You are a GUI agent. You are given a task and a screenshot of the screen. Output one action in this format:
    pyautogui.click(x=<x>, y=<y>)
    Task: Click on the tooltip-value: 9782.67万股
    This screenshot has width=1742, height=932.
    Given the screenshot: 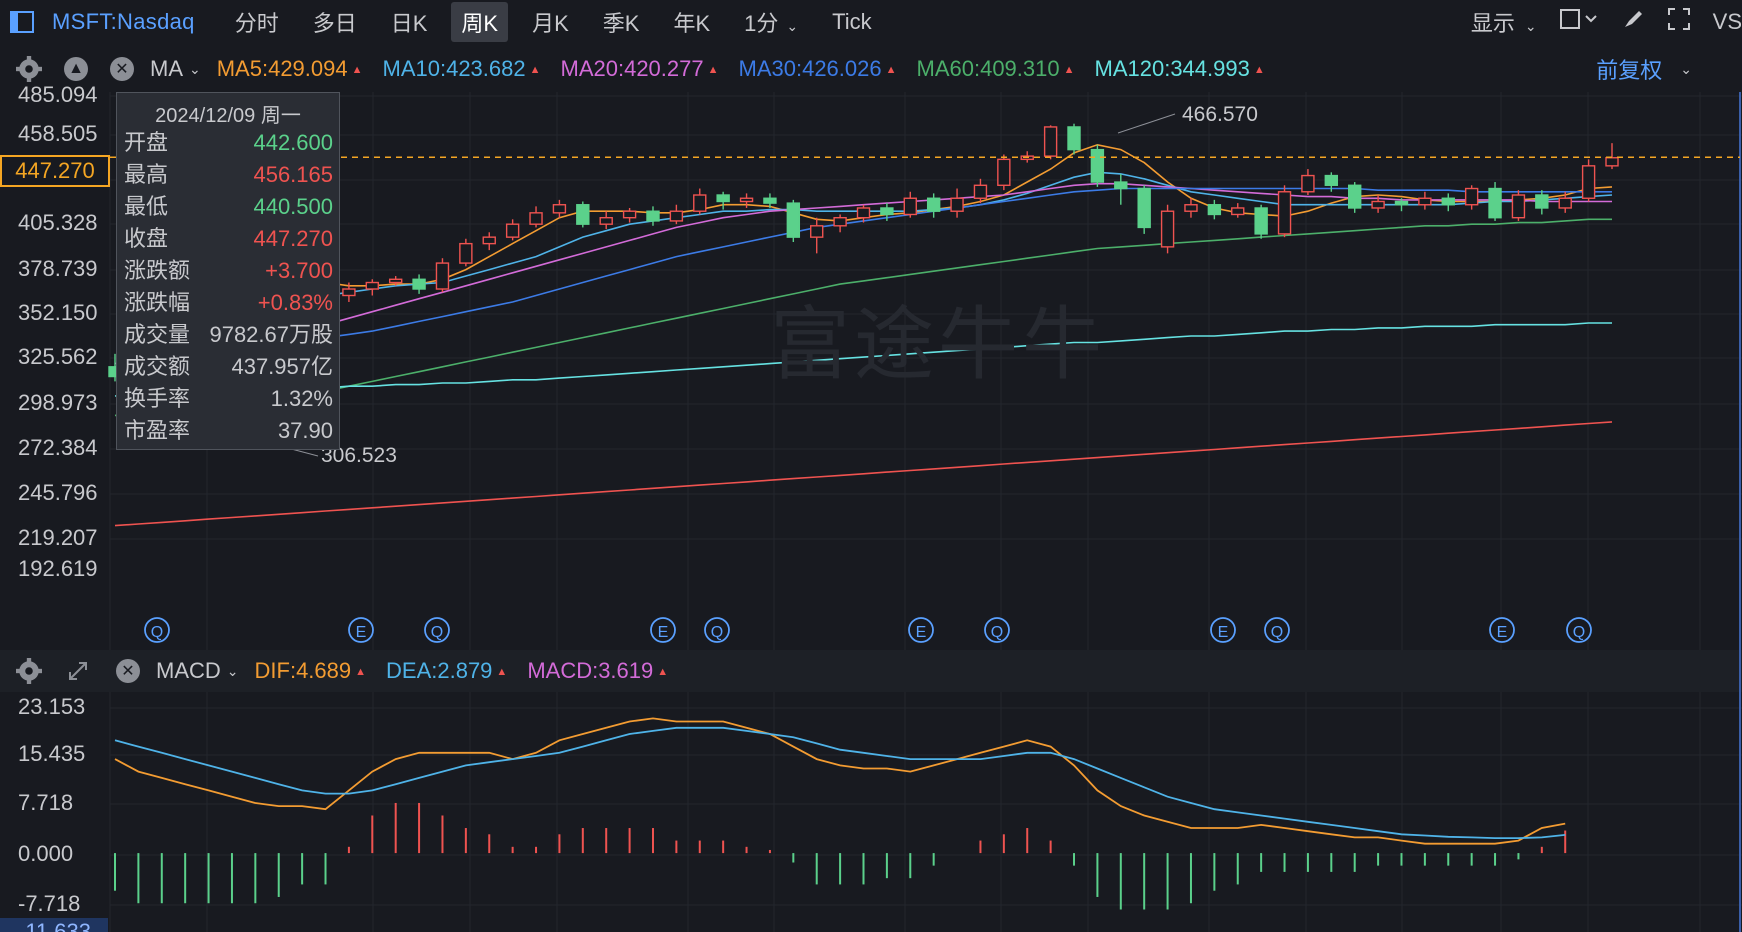 What is the action you would take?
    pyautogui.click(x=271, y=334)
    